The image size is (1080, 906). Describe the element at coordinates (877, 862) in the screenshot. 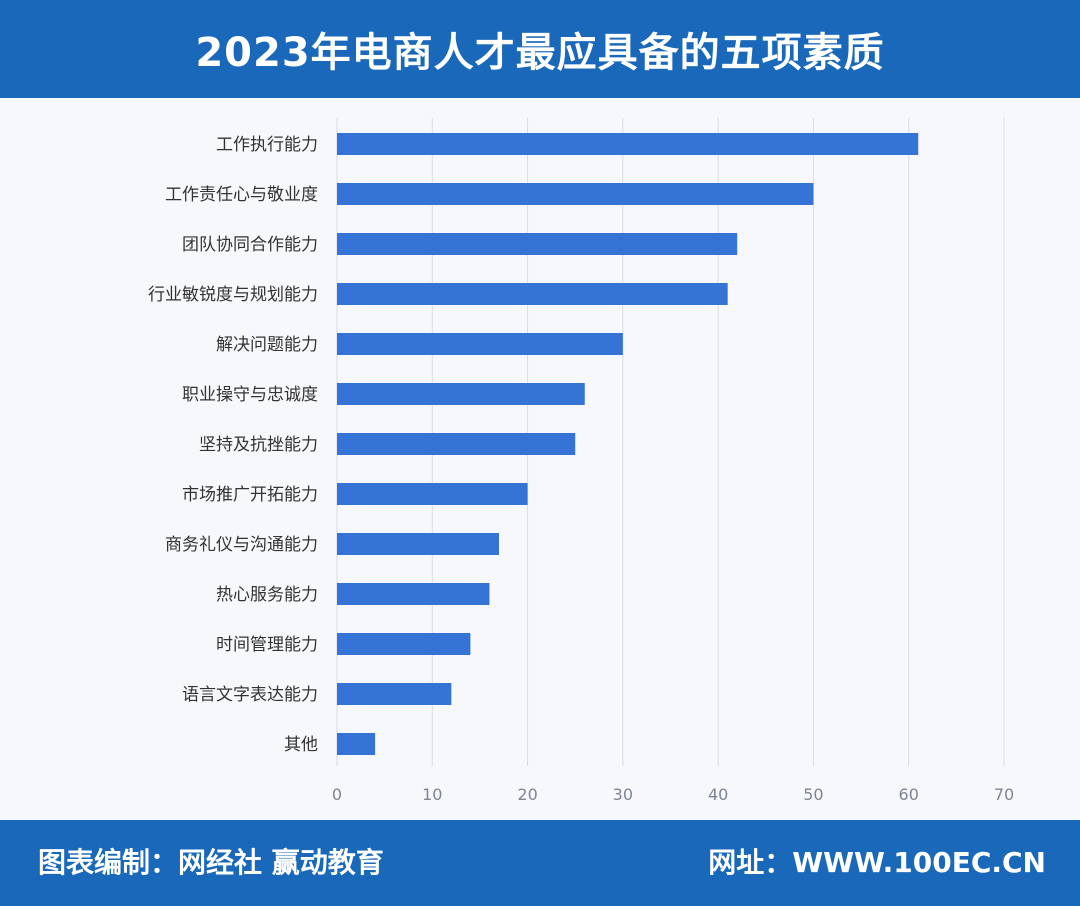

I see `footer-website: 网址：WWW.100EC.CN` at that location.